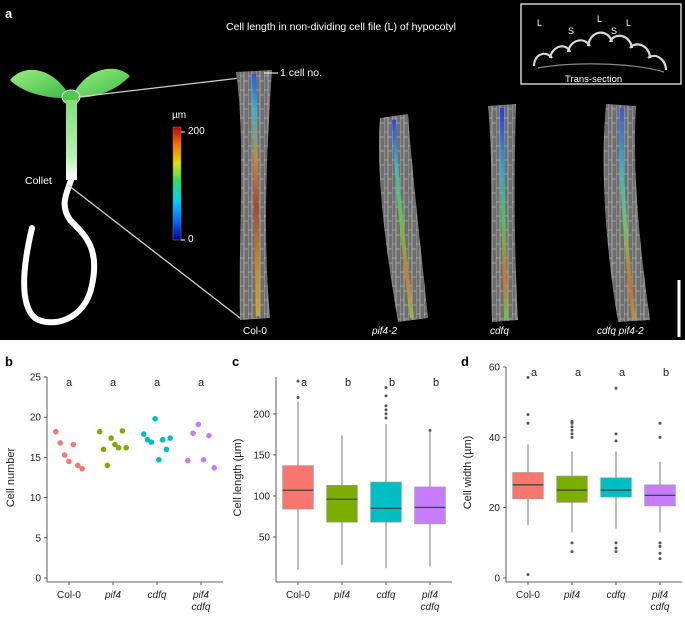  I want to click on hypocotyl-image-cdfq, so click(503, 213).